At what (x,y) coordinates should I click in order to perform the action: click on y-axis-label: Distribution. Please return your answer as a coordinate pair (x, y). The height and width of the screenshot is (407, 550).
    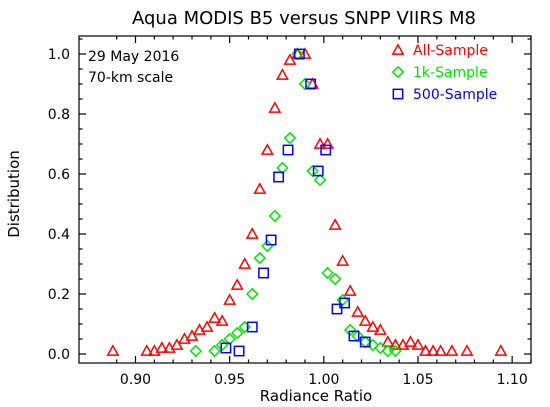
    Looking at the image, I should click on (14, 194).